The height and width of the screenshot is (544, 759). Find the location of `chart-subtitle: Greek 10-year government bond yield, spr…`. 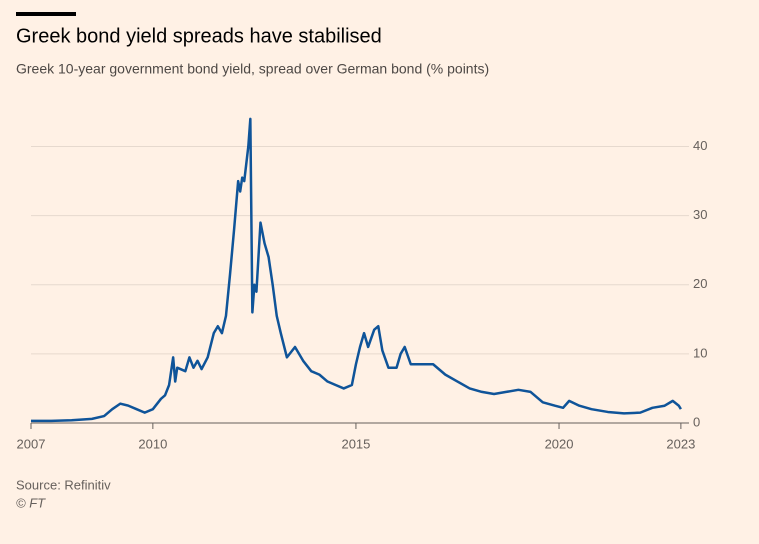

chart-subtitle: Greek 10-year government bond yield, spr… is located at coordinates (252, 69).